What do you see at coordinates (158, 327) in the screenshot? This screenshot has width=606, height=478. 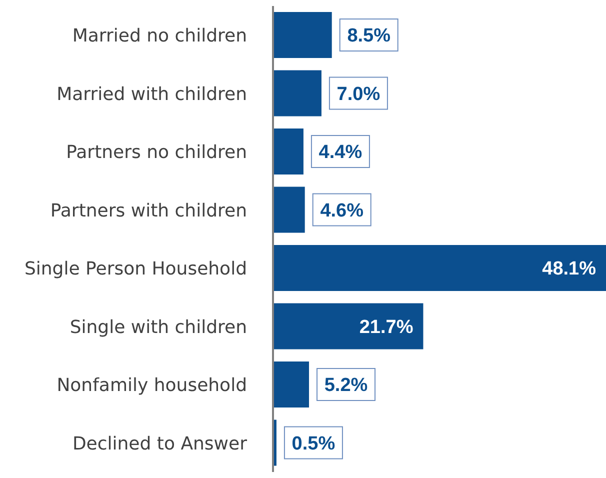 I see `y-tick-label: Single with children` at bounding box center [158, 327].